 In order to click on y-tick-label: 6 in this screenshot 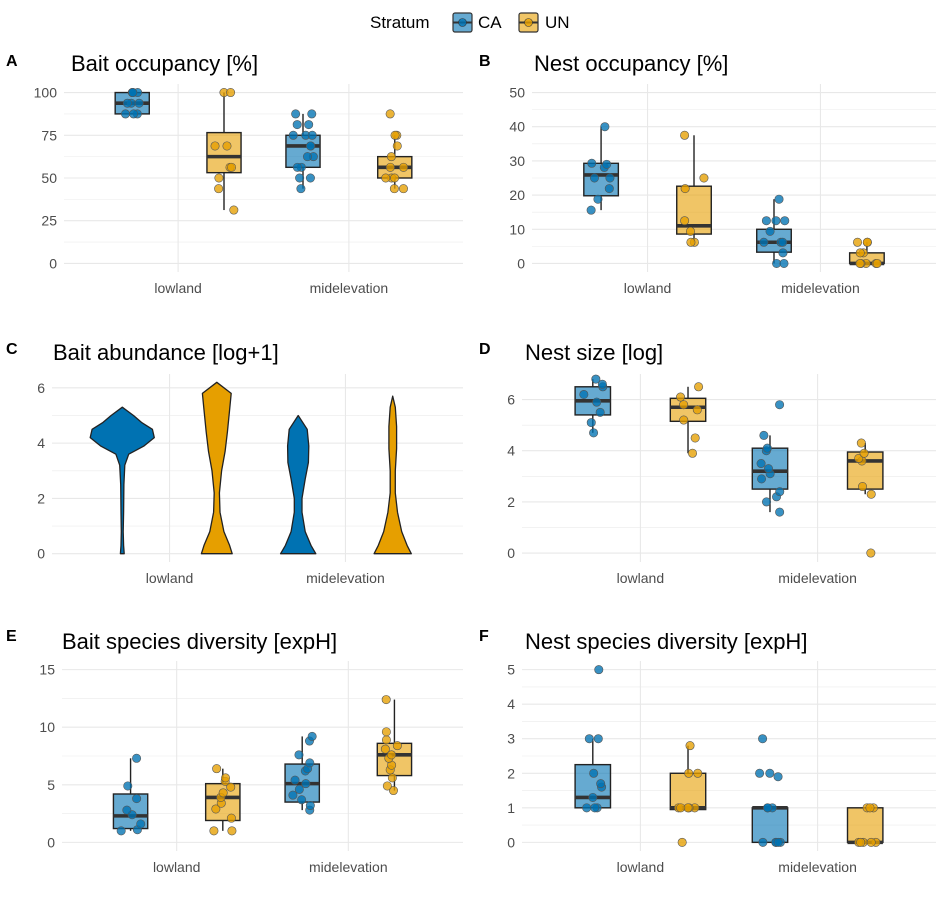, I will do `click(511, 400)`.